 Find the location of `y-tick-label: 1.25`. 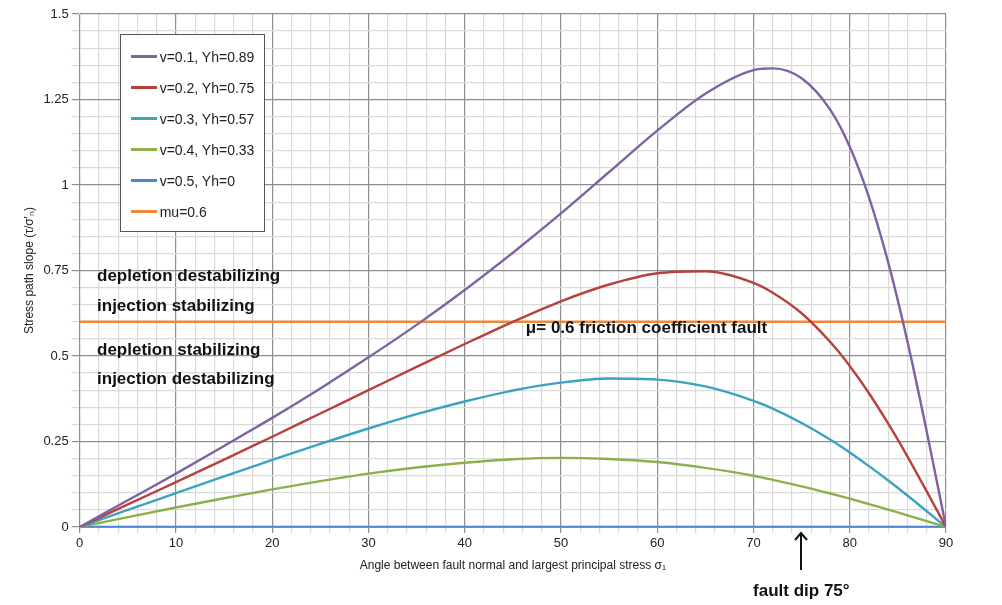

y-tick-label: 1.25 is located at coordinates (56, 99).